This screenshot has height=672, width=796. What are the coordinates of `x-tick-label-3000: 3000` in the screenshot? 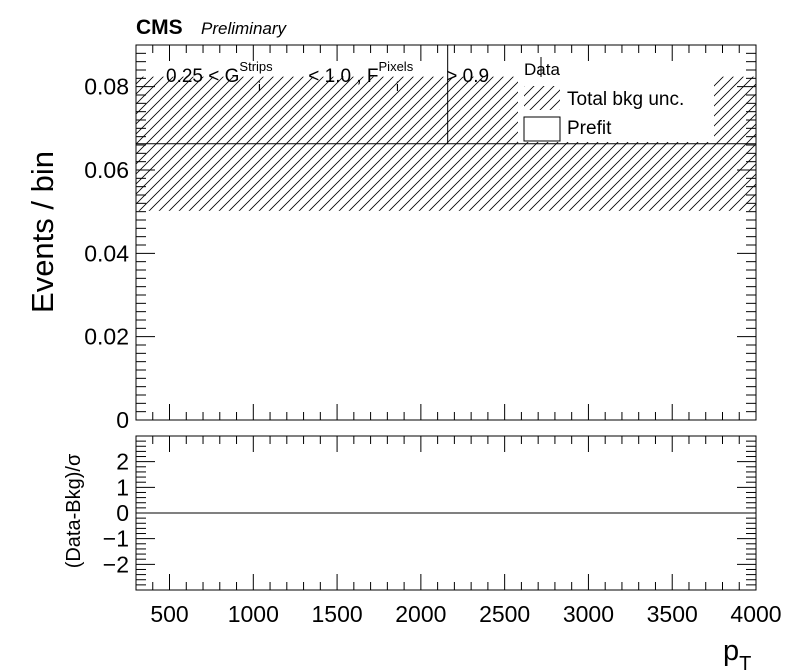 It's located at (588, 614).